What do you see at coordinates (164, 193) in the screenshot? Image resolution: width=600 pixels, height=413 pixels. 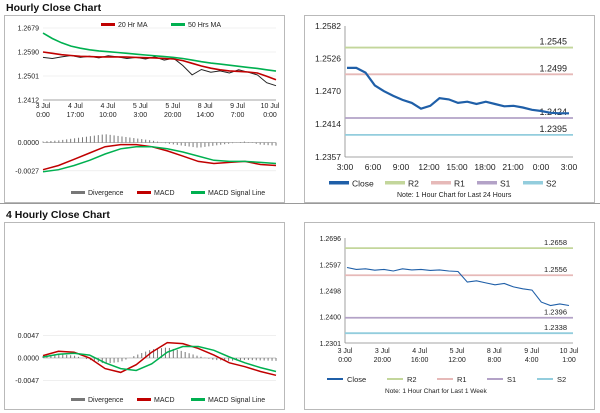 I see `hourly-macd-legend-label: MACD` at bounding box center [164, 193].